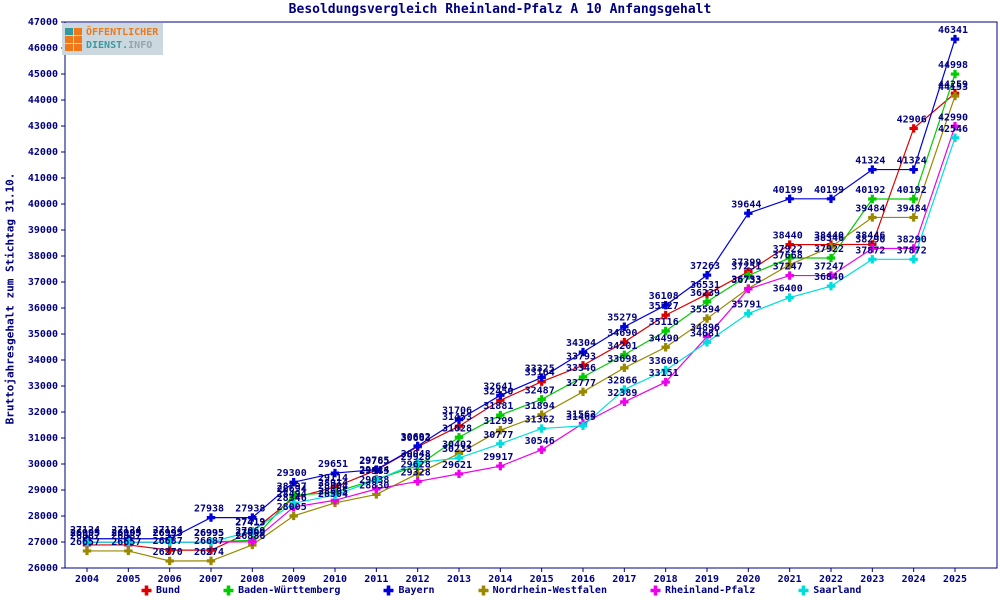  I want to click on data-point-nordrhein-westfalen-2011, so click(376, 494).